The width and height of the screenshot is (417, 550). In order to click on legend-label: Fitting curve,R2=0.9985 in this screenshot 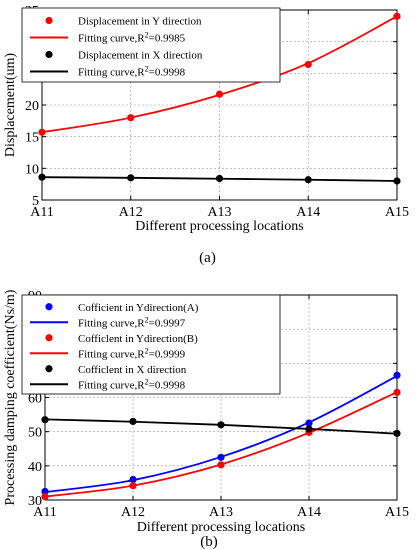, I will do `click(132, 38)`.